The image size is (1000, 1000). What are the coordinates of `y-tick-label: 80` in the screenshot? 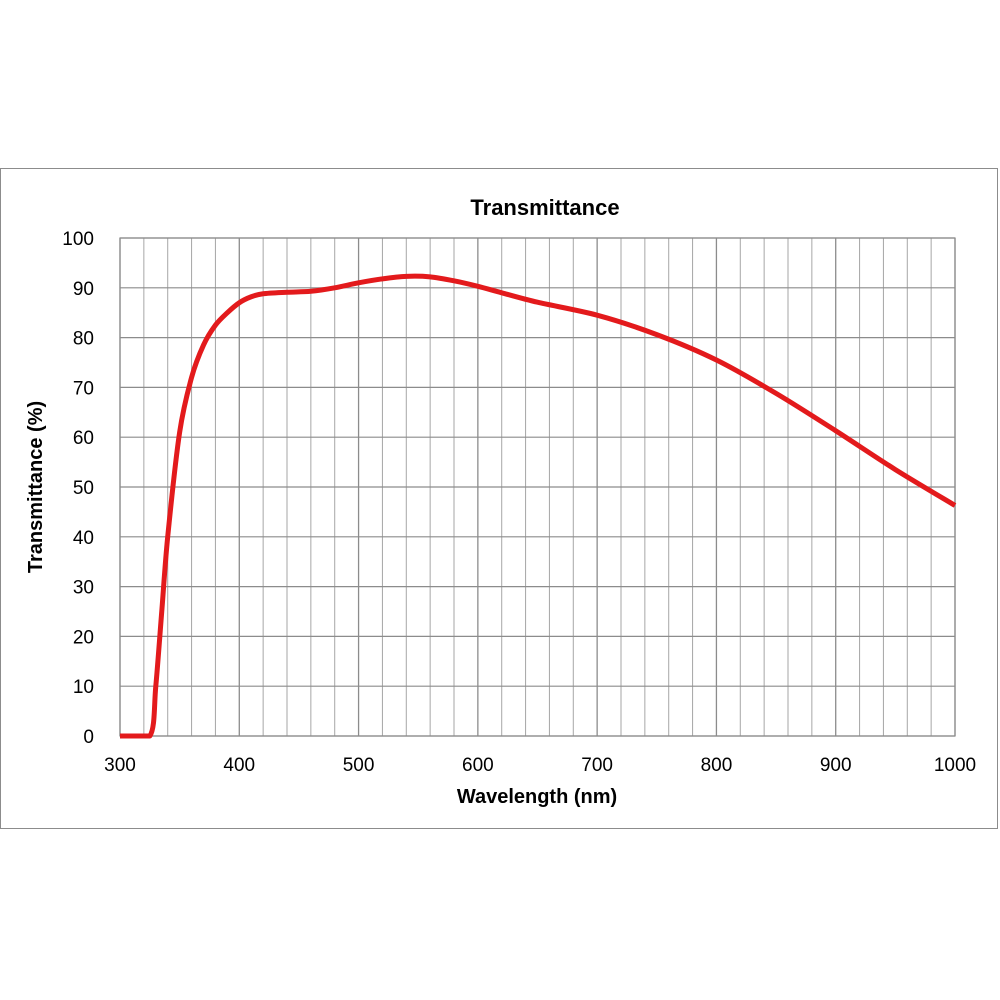 It's located at (83, 339).